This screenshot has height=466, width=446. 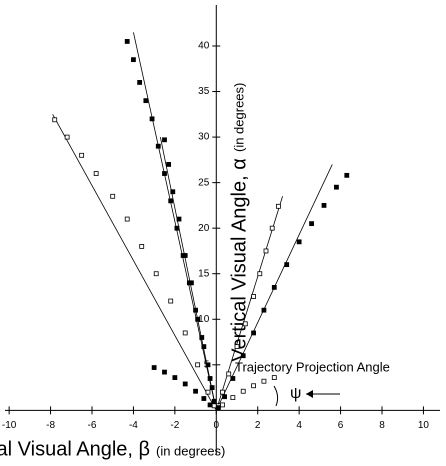 What do you see at coordinates (204, 228) in the screenshot?
I see `y-tick-label: 20` at bounding box center [204, 228].